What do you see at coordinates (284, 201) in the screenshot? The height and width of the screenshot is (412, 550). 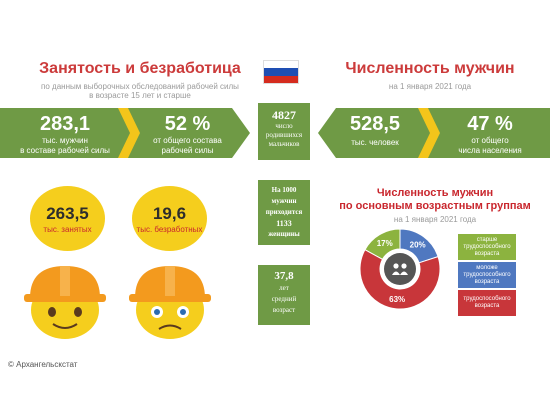 I see `ratio-label-line2: мужчин` at bounding box center [284, 201].